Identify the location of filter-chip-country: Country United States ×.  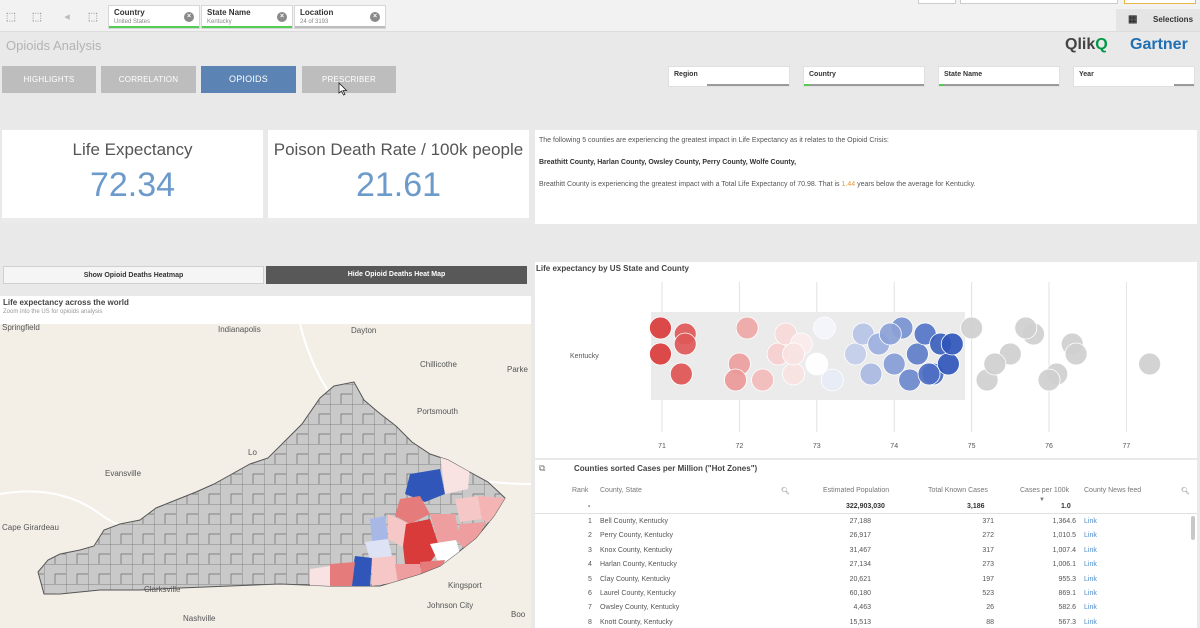
(154, 17).